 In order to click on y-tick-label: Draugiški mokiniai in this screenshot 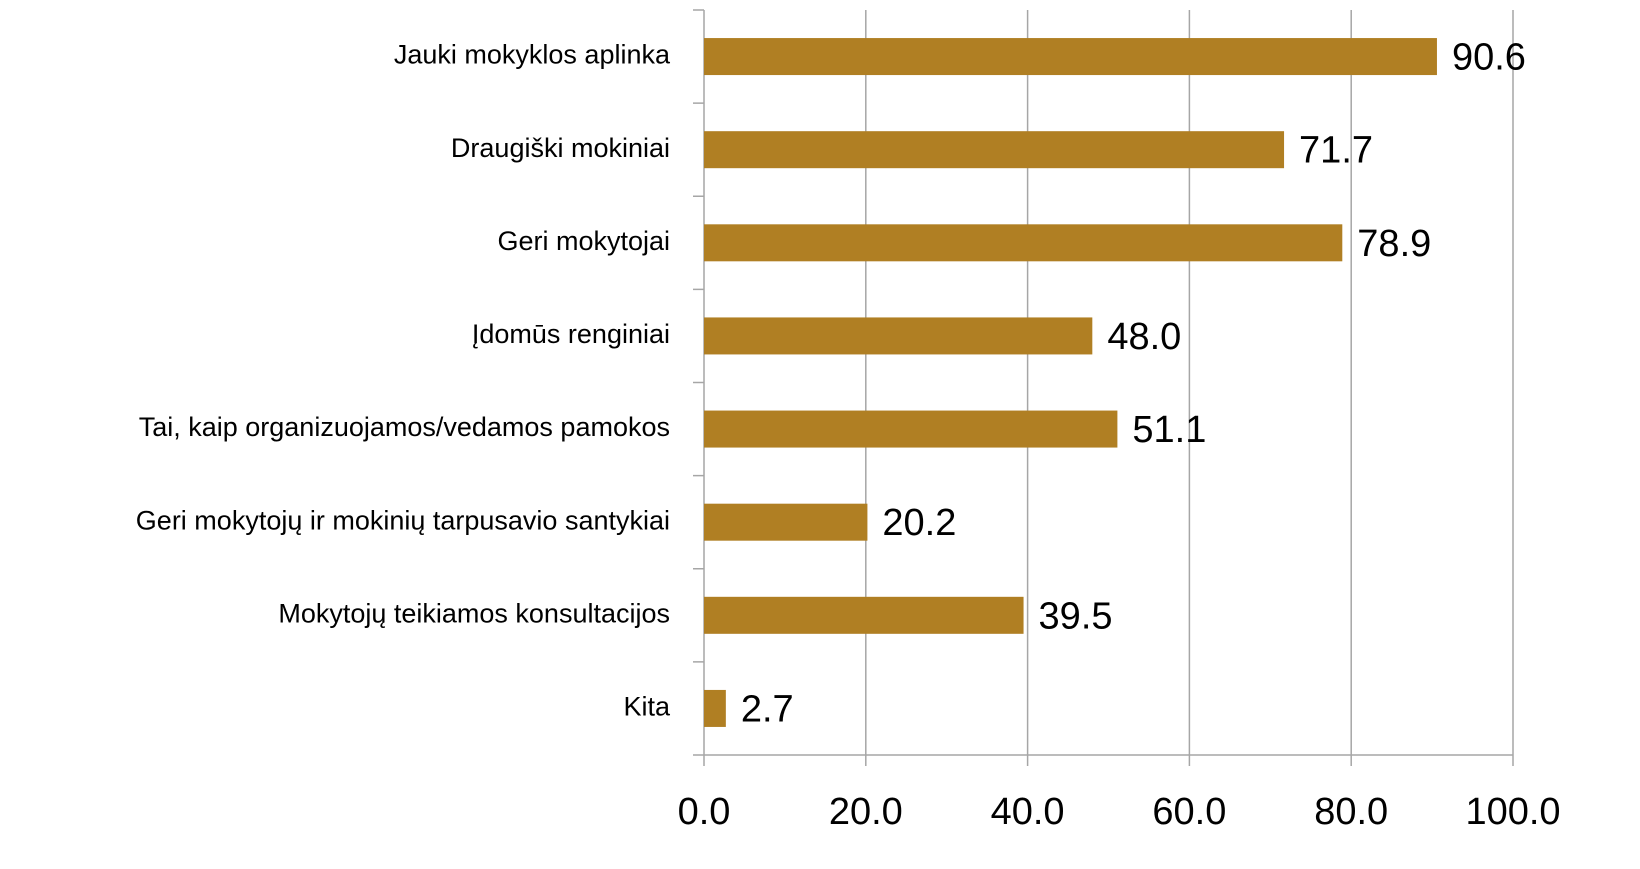, I will do `click(560, 148)`.